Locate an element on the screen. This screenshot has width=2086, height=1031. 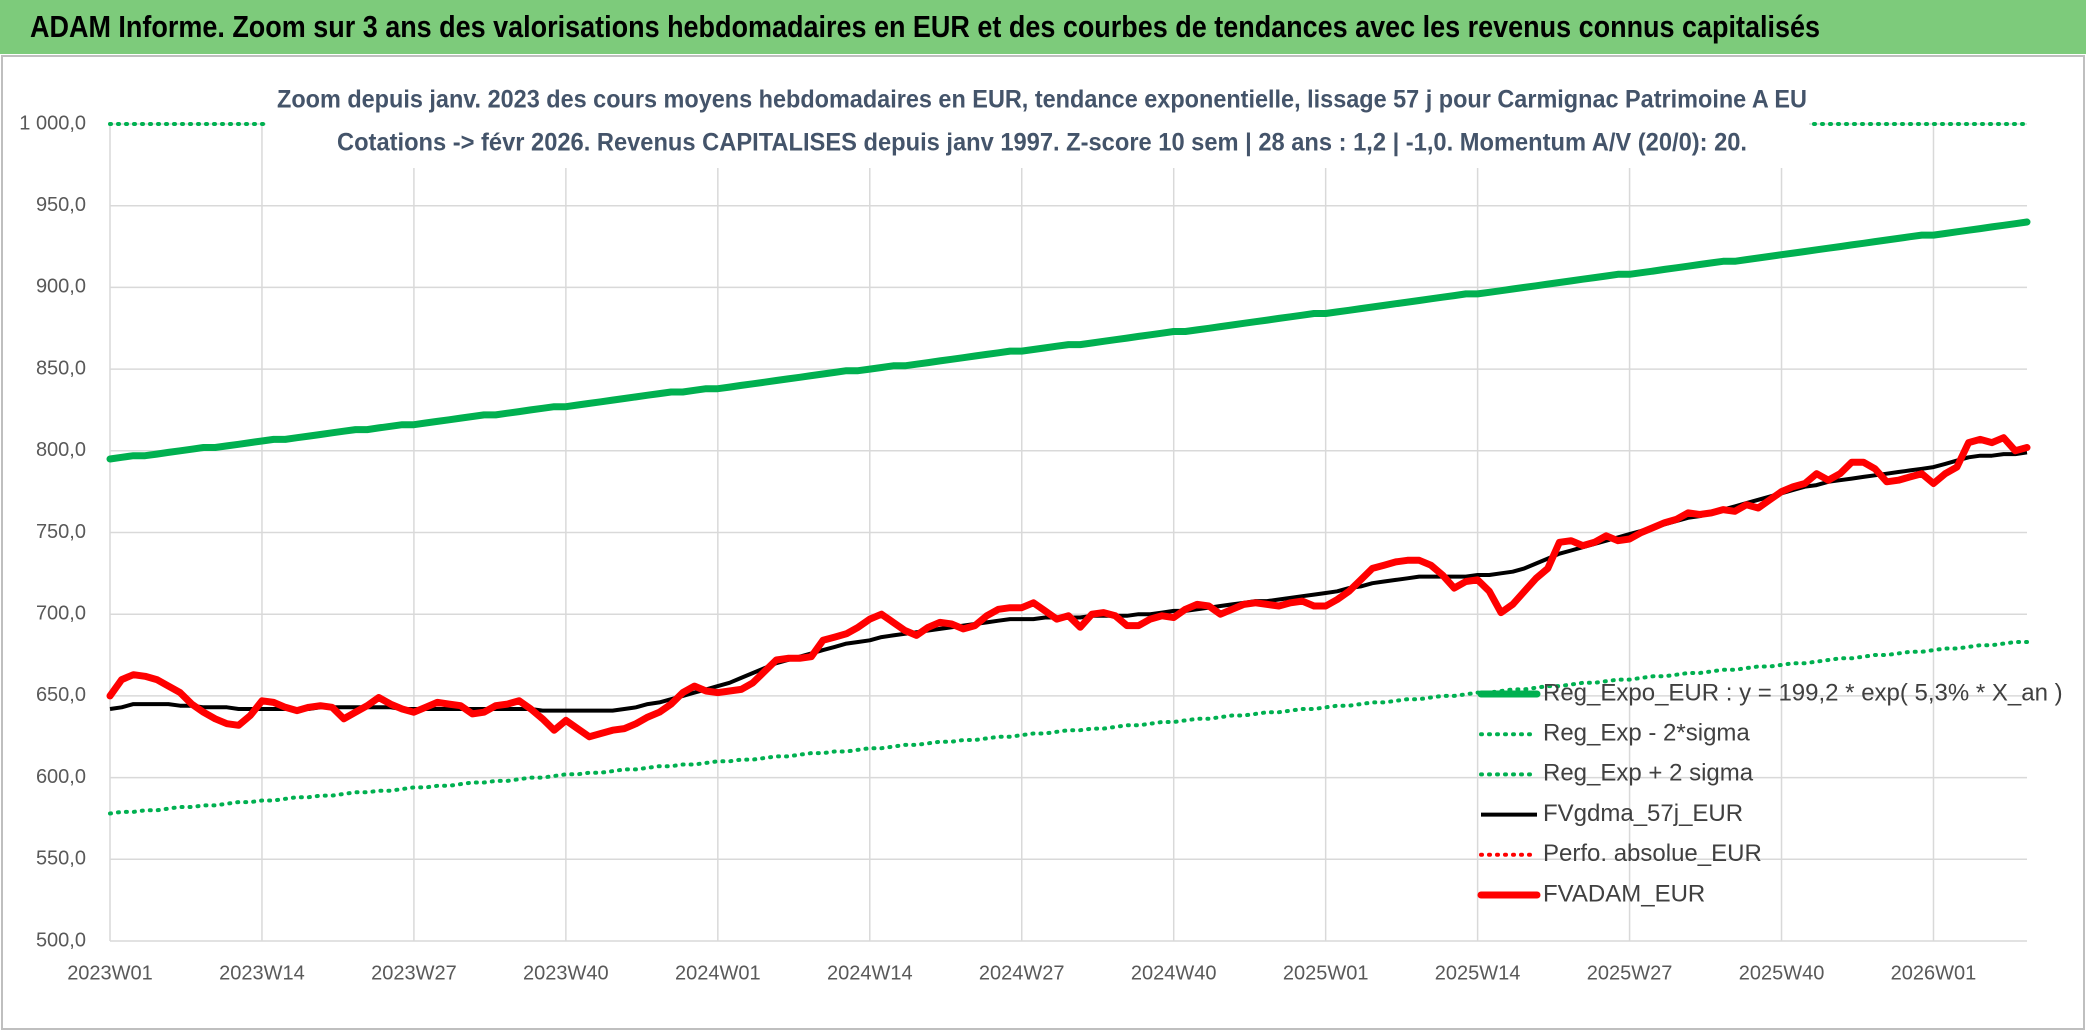
x-tick-label: 2025W27 is located at coordinates (1630, 973).